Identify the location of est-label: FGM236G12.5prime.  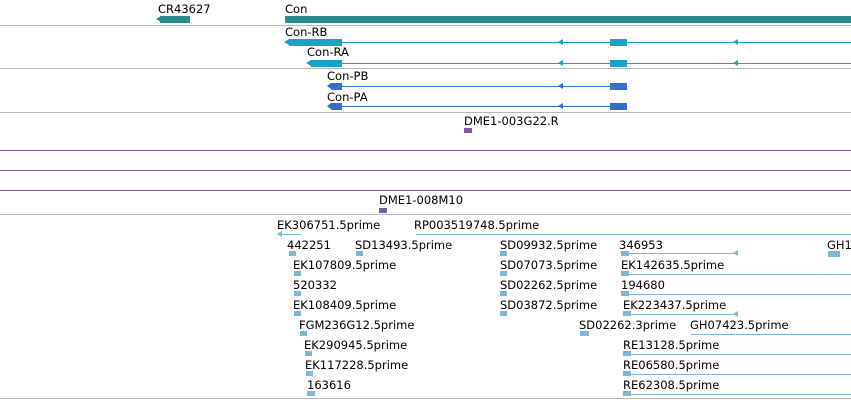
(357, 325).